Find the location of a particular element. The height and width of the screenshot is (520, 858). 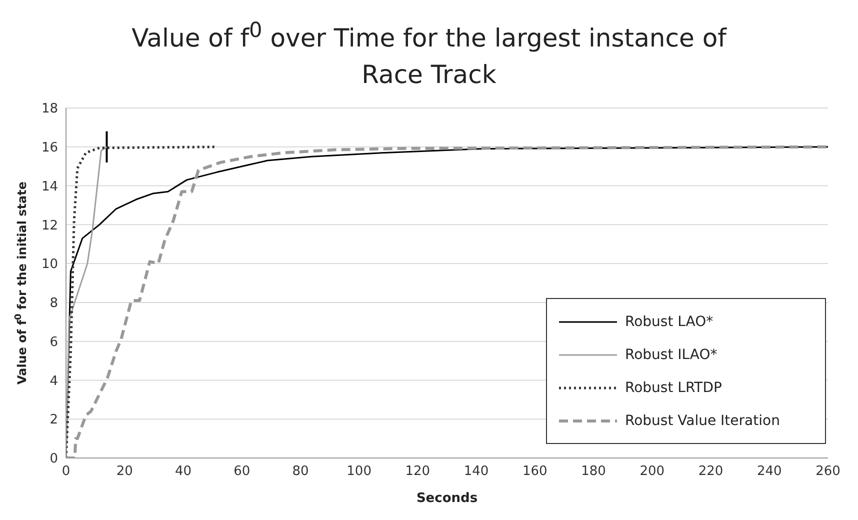

x-tick-label: 120 is located at coordinates (417, 472).